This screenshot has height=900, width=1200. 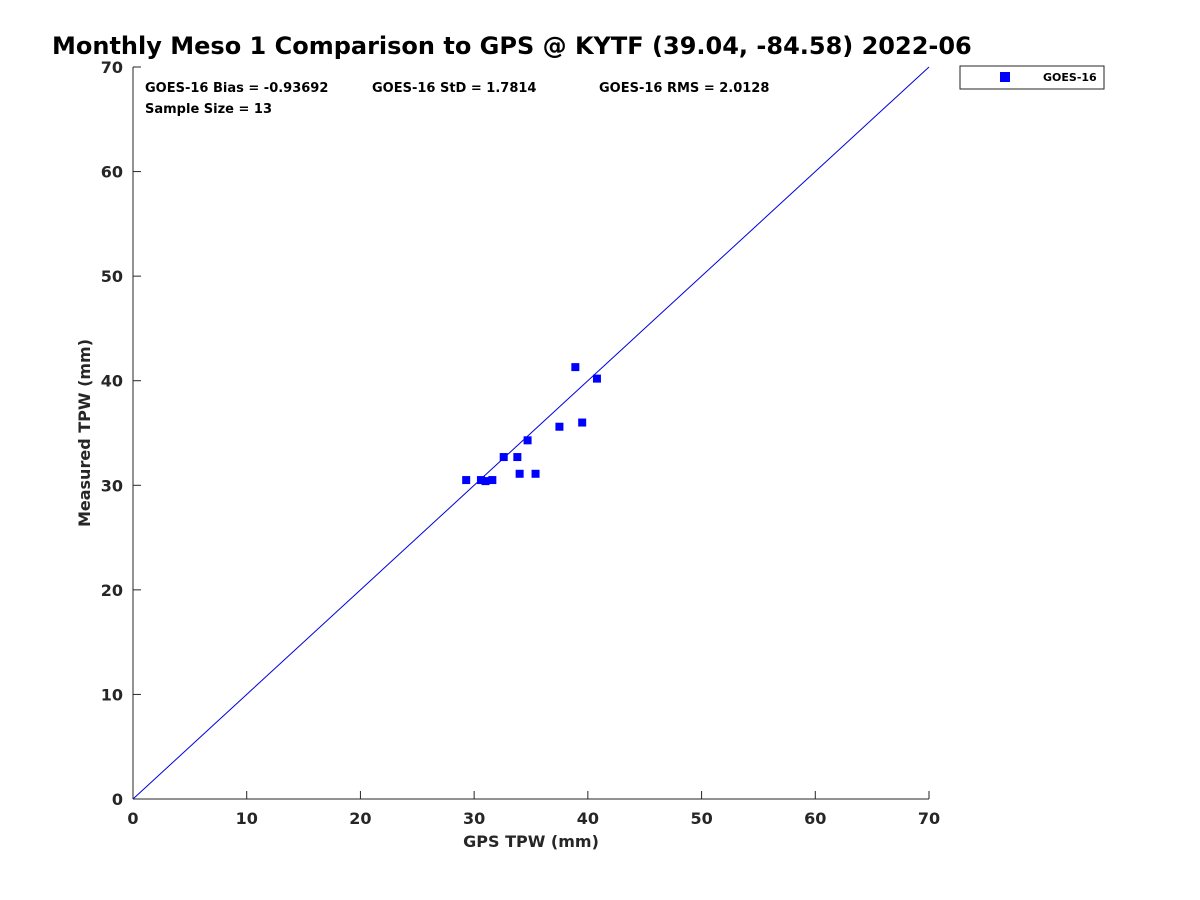 What do you see at coordinates (112, 590) in the screenshot?
I see `y-tick-label: 20` at bounding box center [112, 590].